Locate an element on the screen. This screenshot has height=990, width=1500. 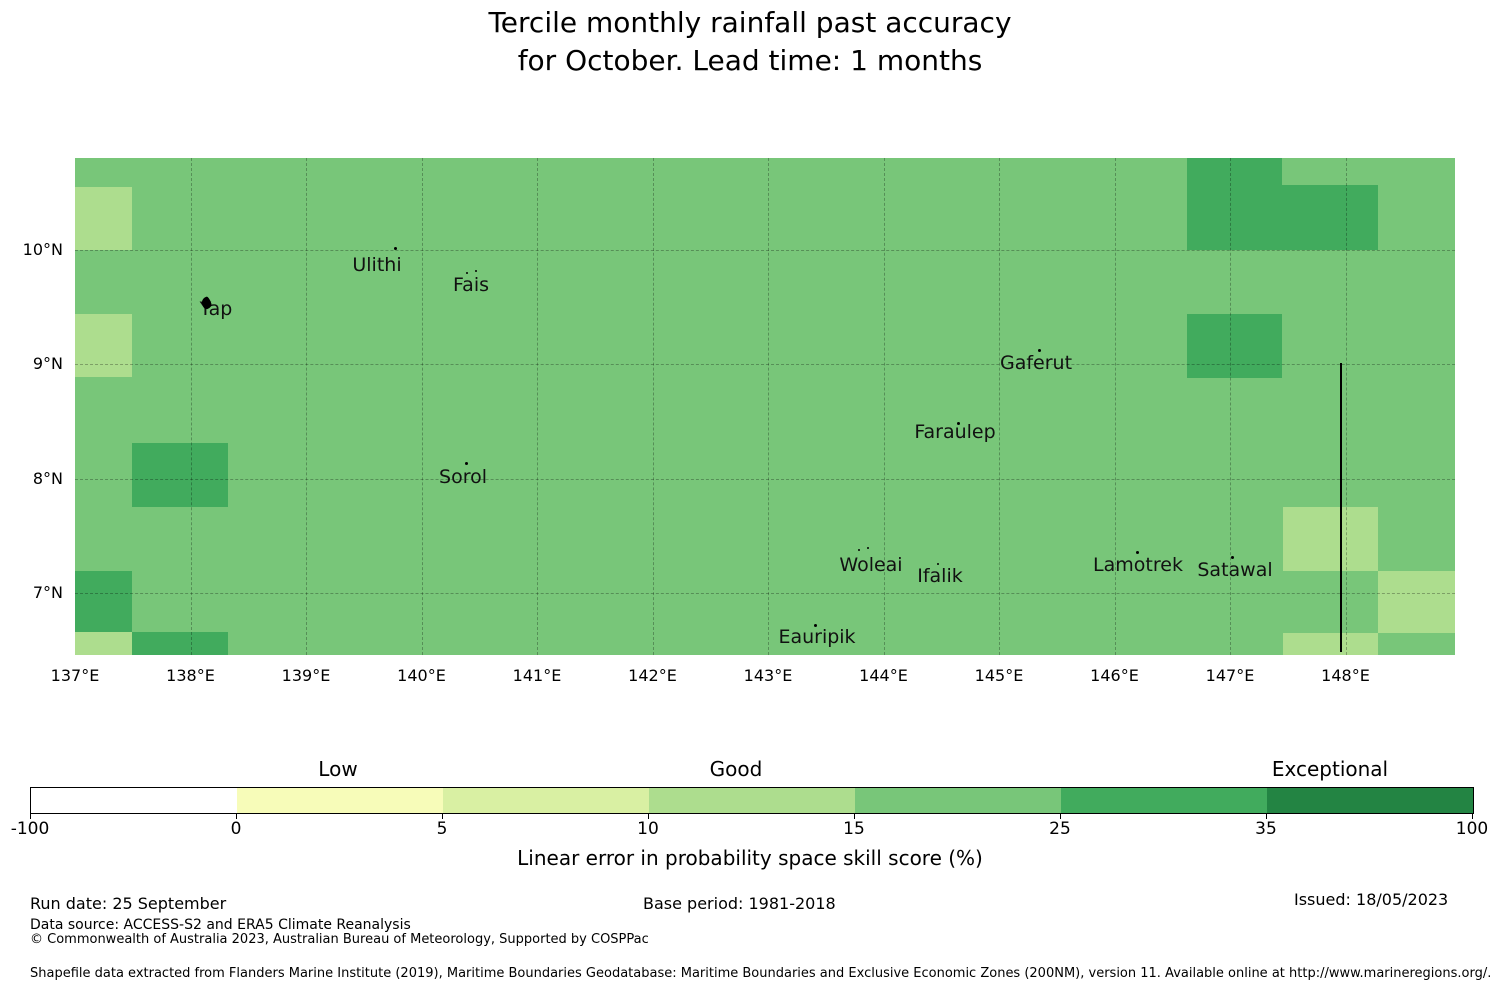
x-tick-label: 141°E is located at coordinates (537, 675).